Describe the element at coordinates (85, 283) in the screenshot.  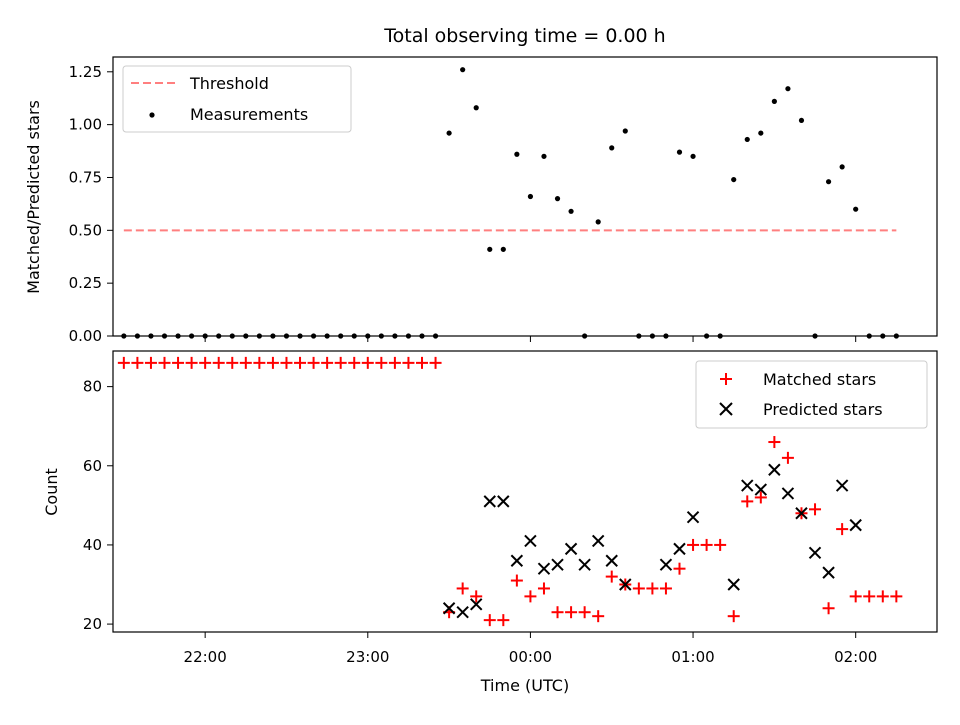
I see `top-y-tick-label: 0.25` at that location.